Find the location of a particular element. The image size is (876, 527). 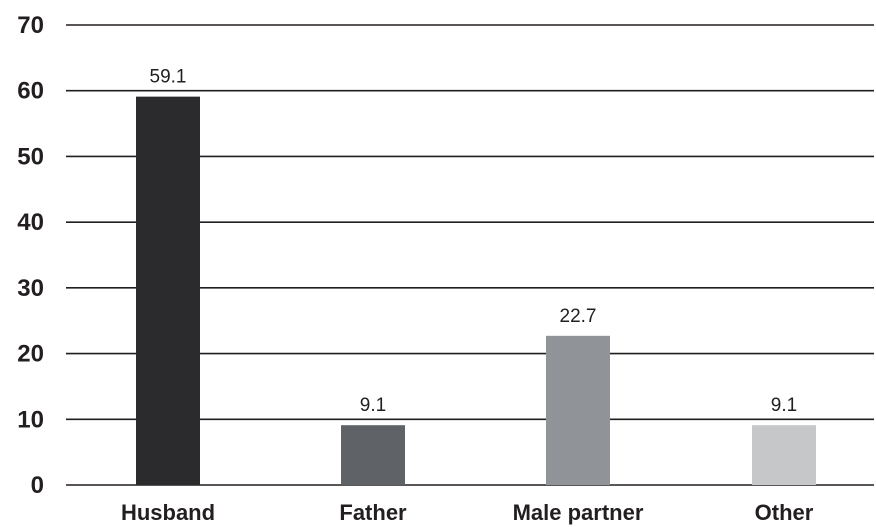

bar-father is located at coordinates (373, 455).